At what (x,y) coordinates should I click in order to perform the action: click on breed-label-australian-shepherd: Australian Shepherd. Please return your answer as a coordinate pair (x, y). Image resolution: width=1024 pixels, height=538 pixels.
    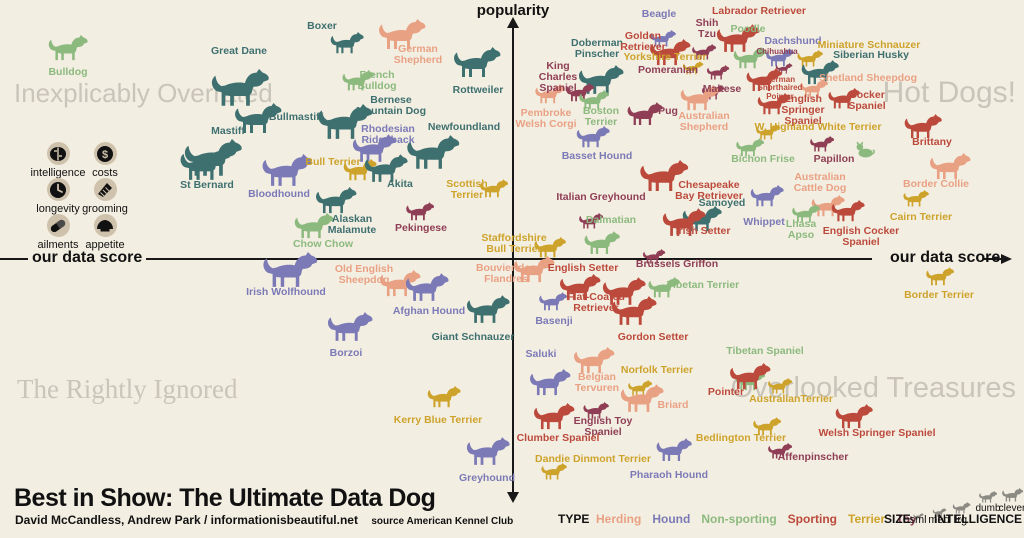
    Looking at the image, I should click on (704, 122).